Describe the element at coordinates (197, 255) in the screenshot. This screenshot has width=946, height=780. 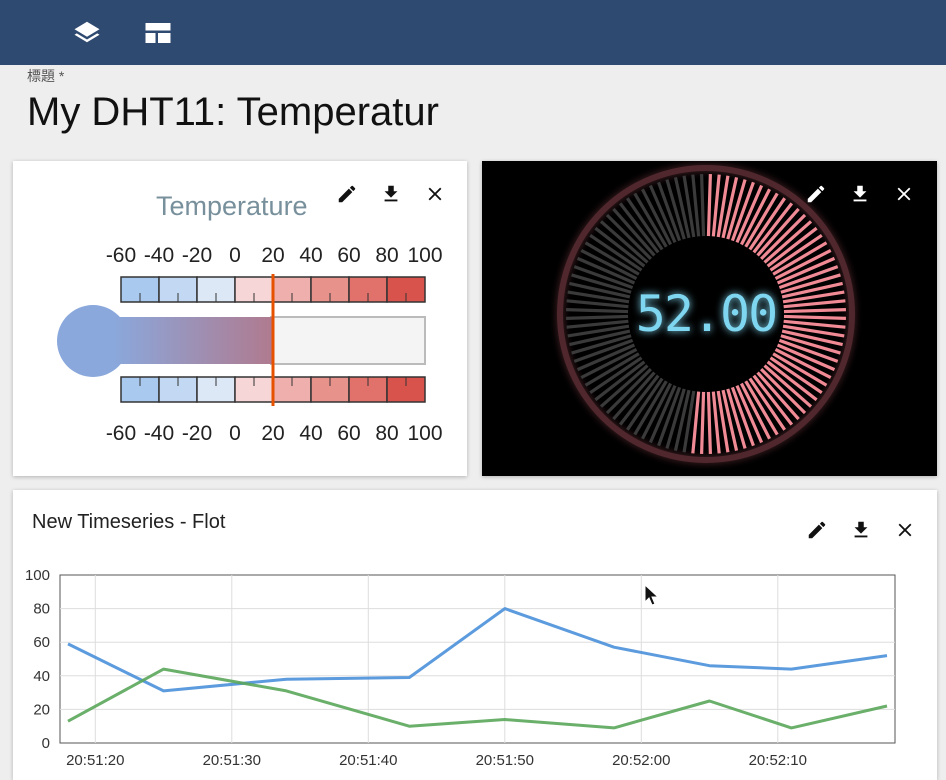
I see `scale-tick-label: -20` at that location.